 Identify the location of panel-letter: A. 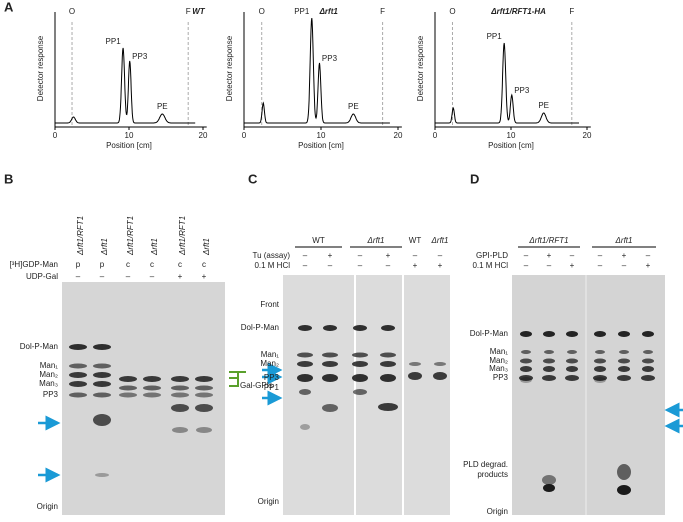
(9, 7).